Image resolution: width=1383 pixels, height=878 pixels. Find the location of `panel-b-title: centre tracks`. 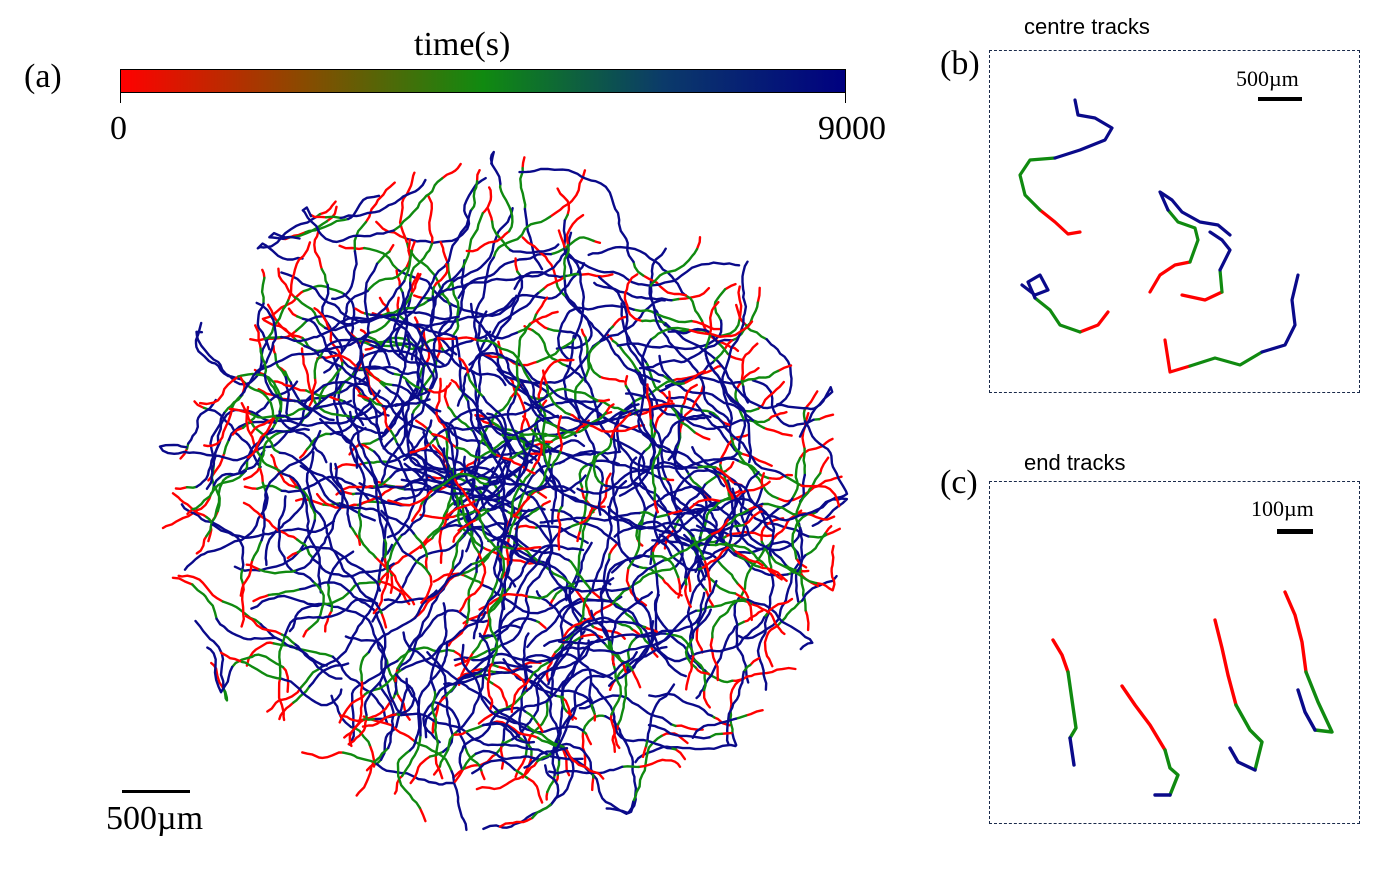

panel-b-title: centre tracks is located at coordinates (1087, 26).